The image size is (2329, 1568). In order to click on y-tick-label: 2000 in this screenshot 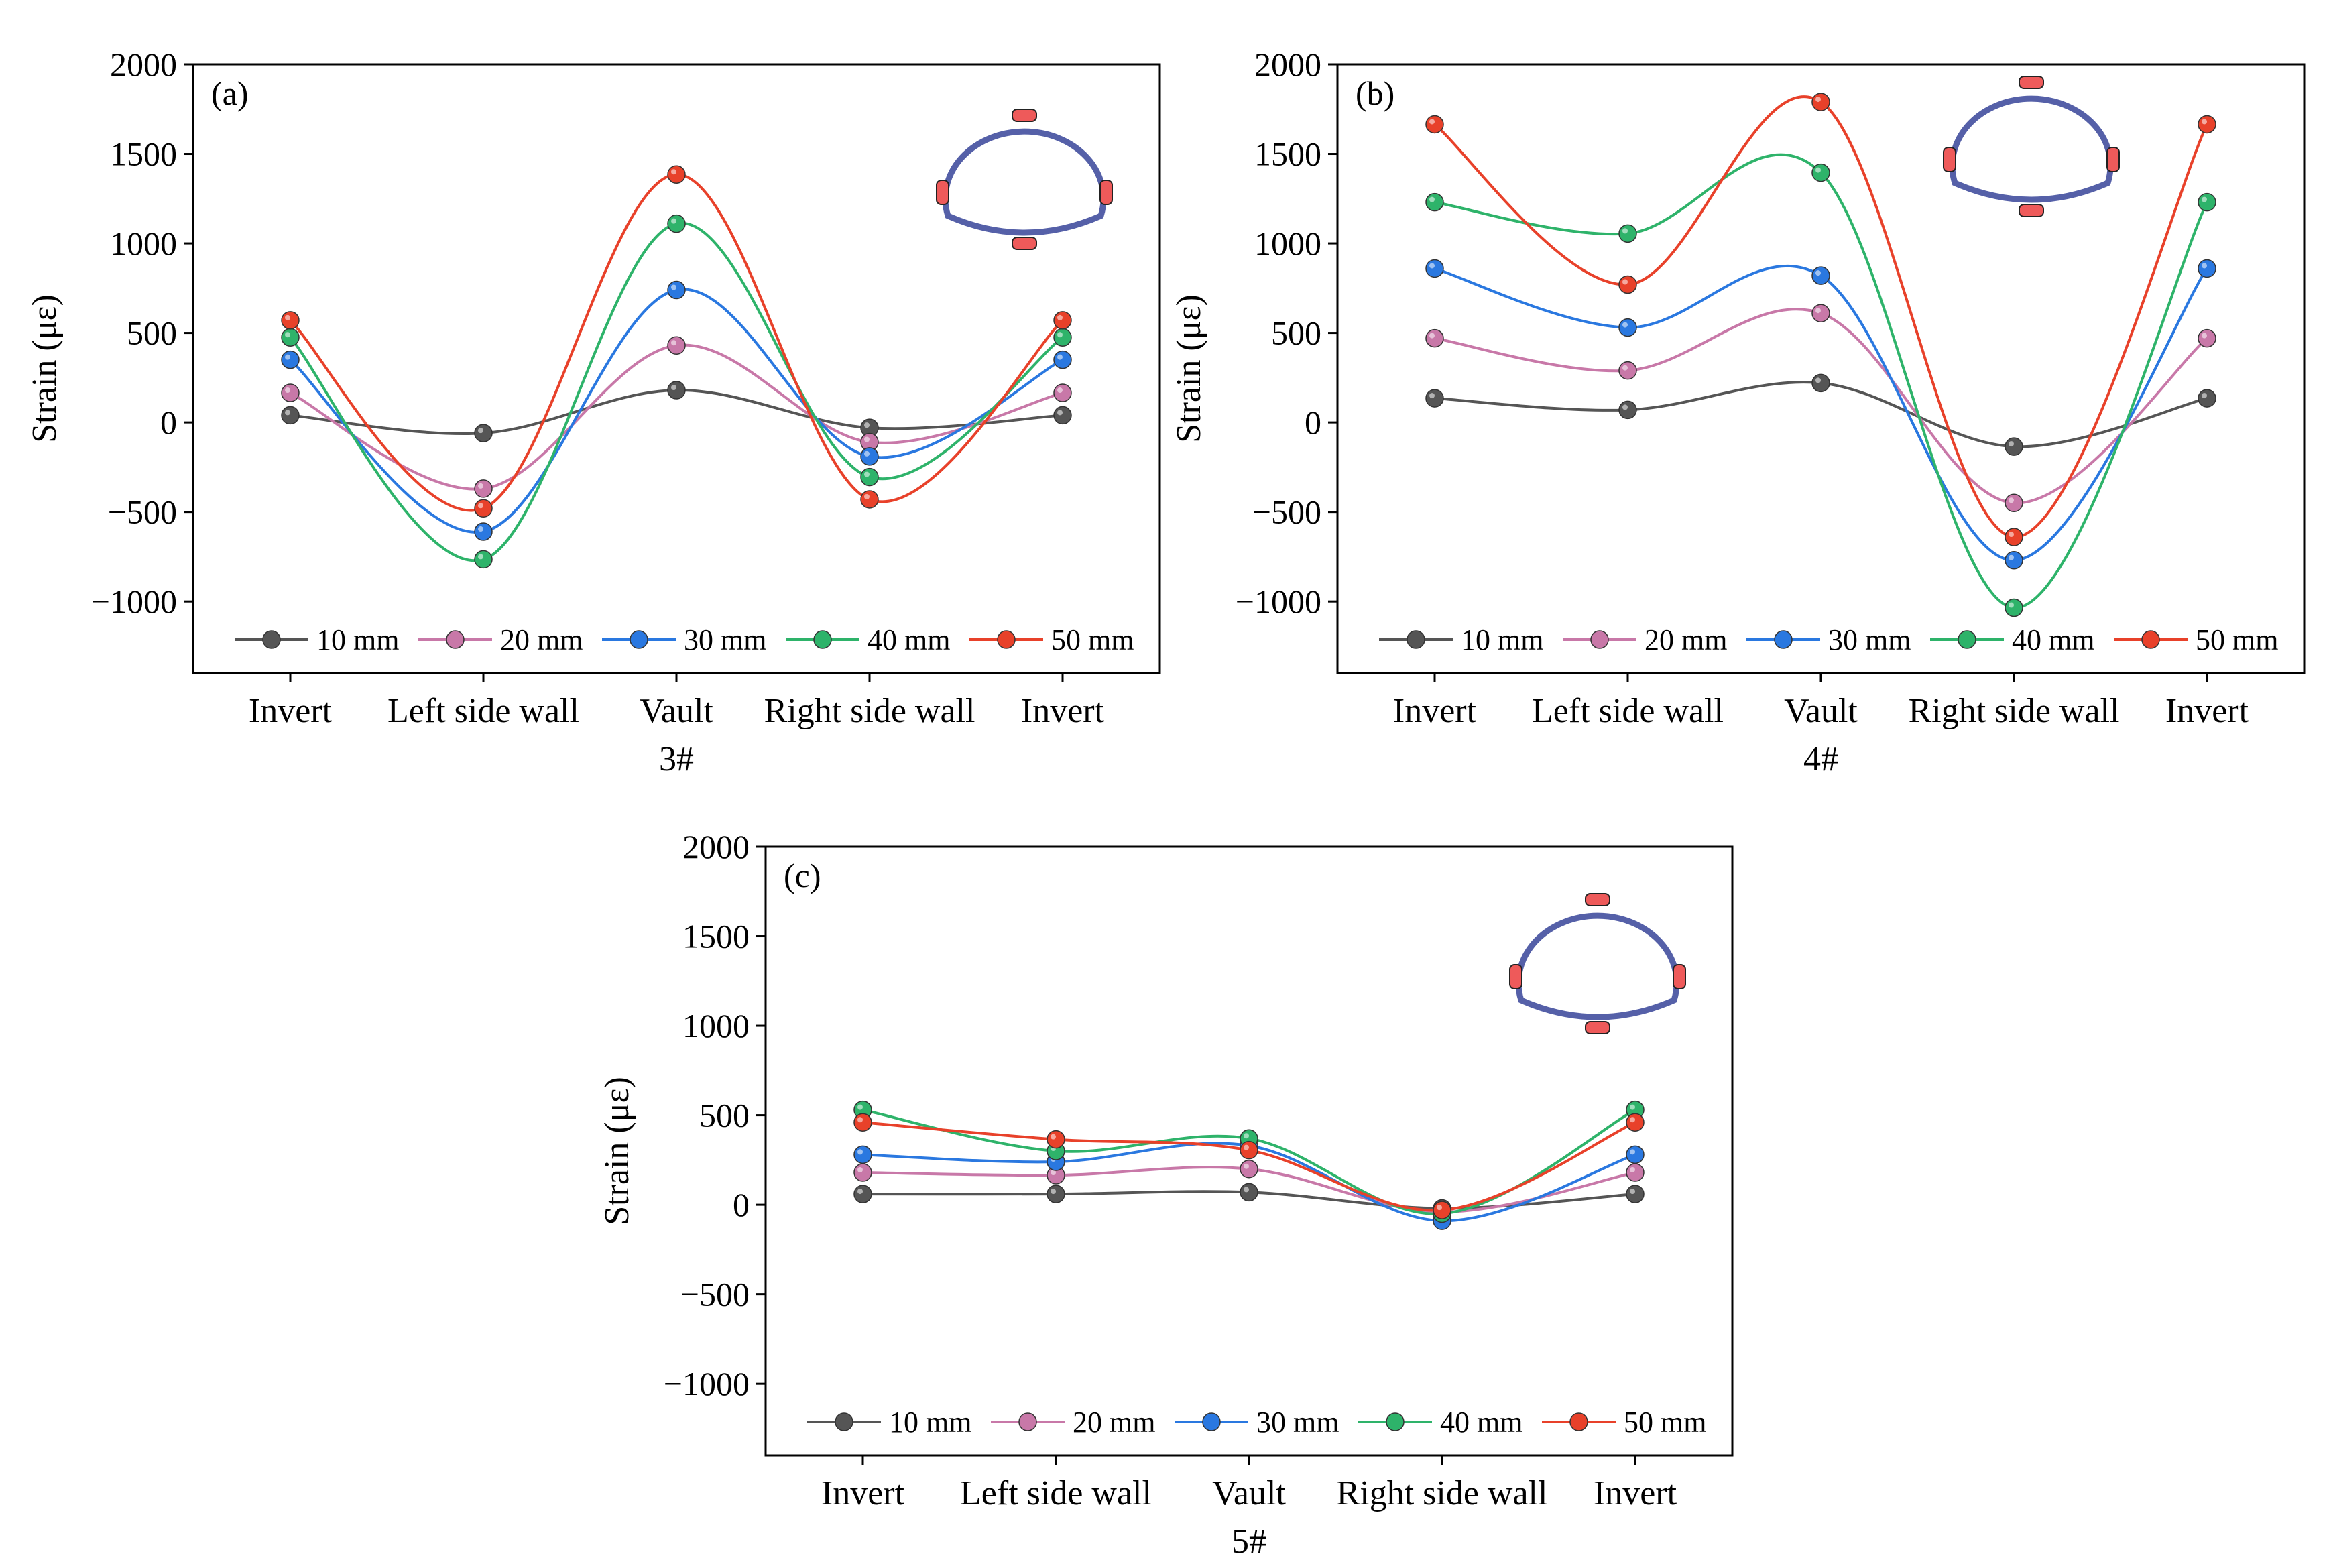, I will do `click(144, 64)`.